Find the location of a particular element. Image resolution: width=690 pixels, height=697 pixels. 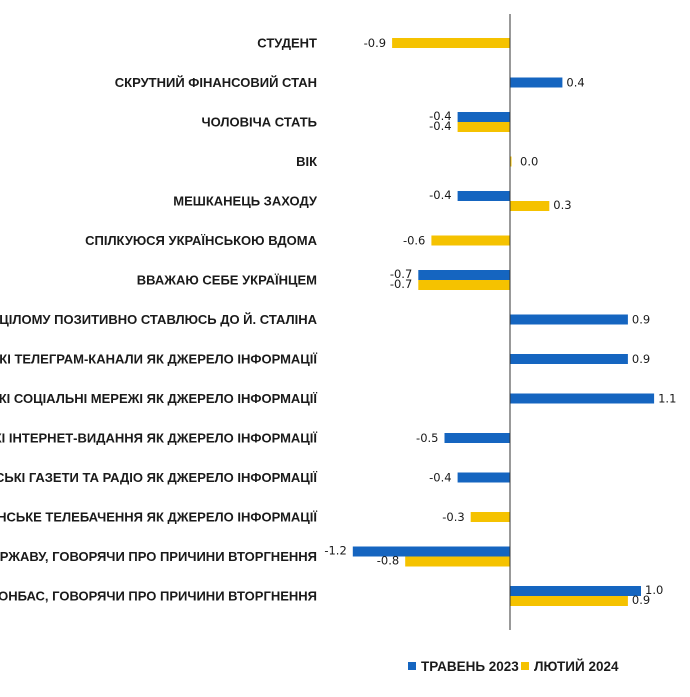

value-label-series-1: -0.5 is located at coordinates (427, 438).